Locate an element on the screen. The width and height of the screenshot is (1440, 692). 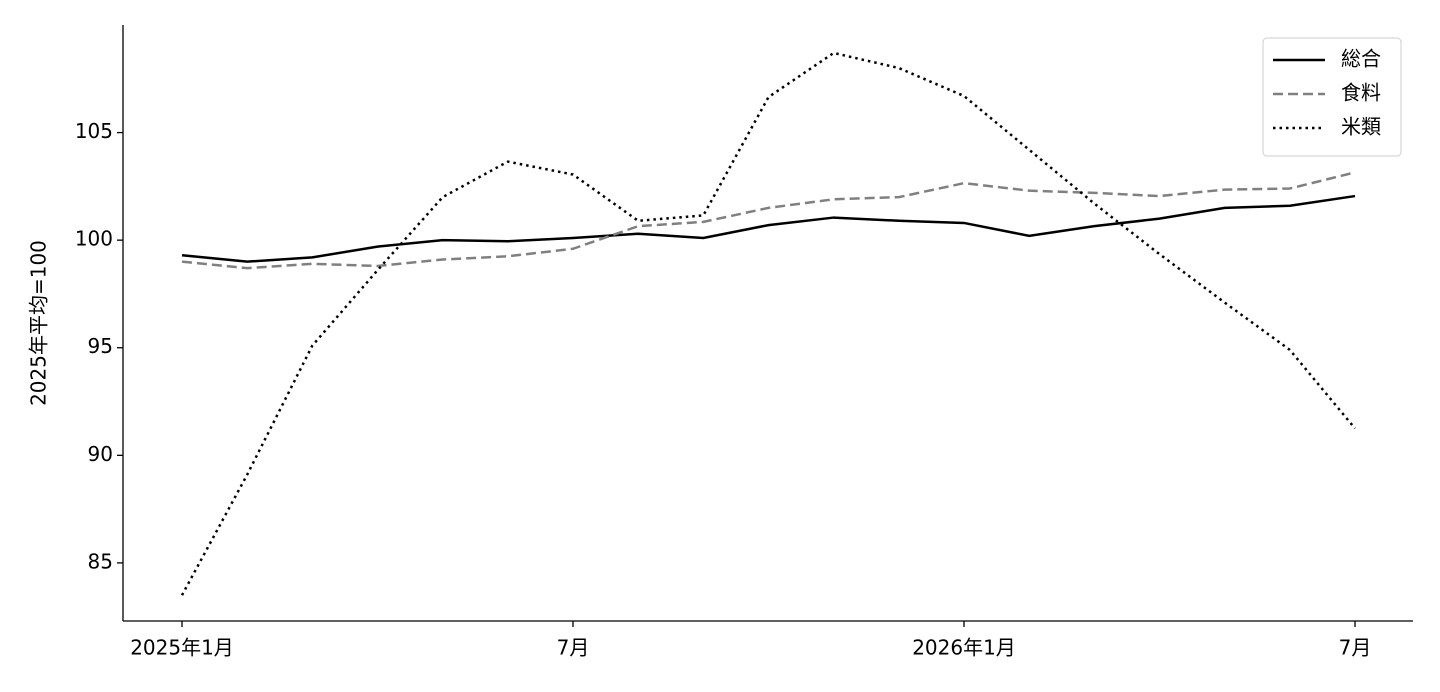
y-tick-label: 90 is located at coordinates (100, 454).